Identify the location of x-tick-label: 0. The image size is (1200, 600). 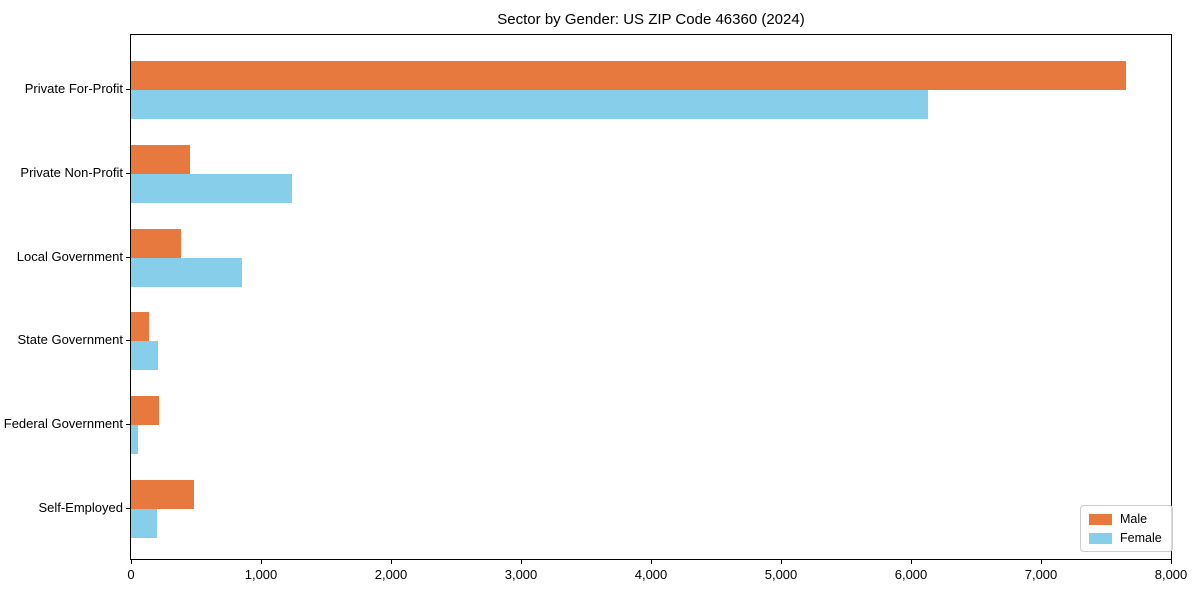
(131, 574).